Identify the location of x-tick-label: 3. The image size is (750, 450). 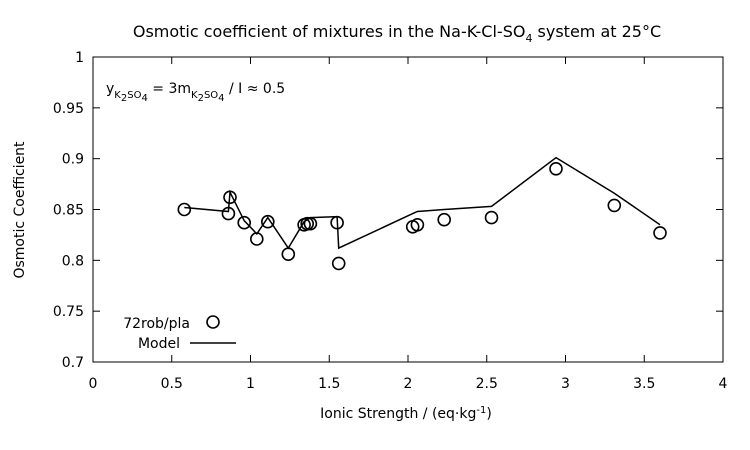
(565, 384).